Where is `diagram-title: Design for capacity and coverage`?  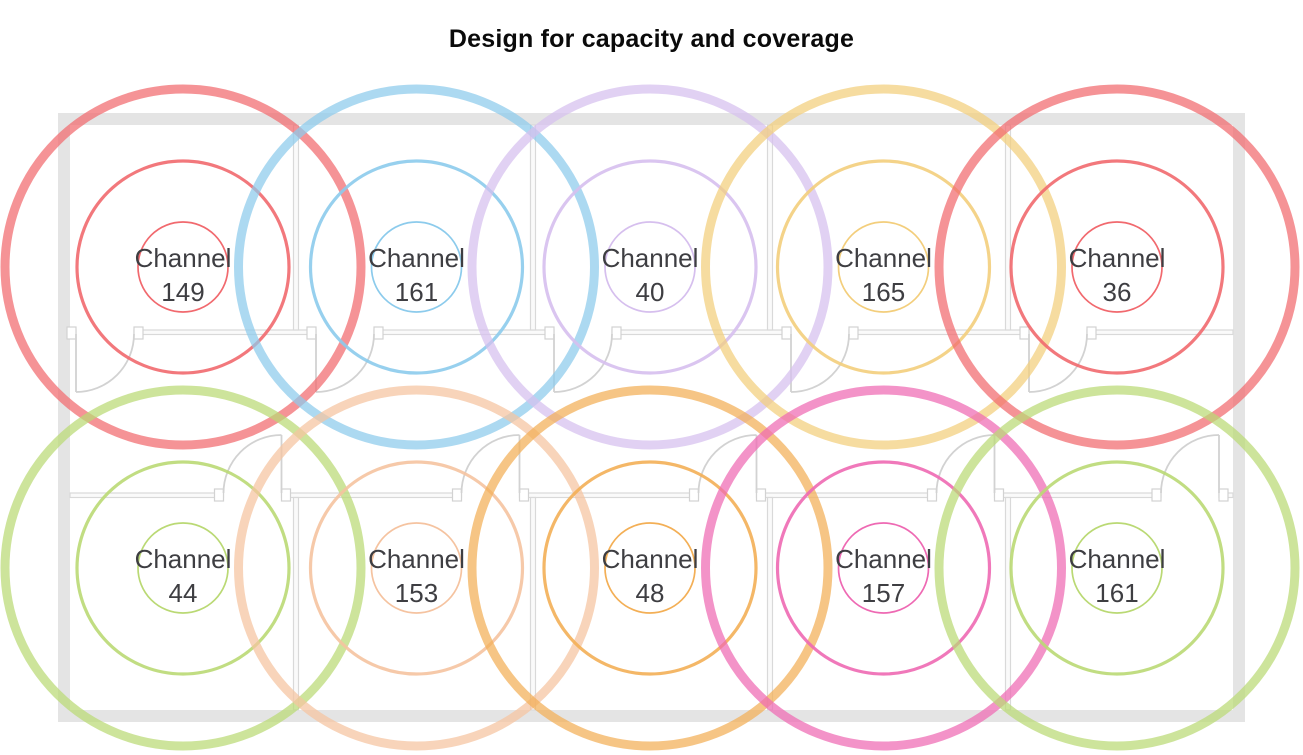
diagram-title: Design for capacity and coverage is located at coordinates (651, 39).